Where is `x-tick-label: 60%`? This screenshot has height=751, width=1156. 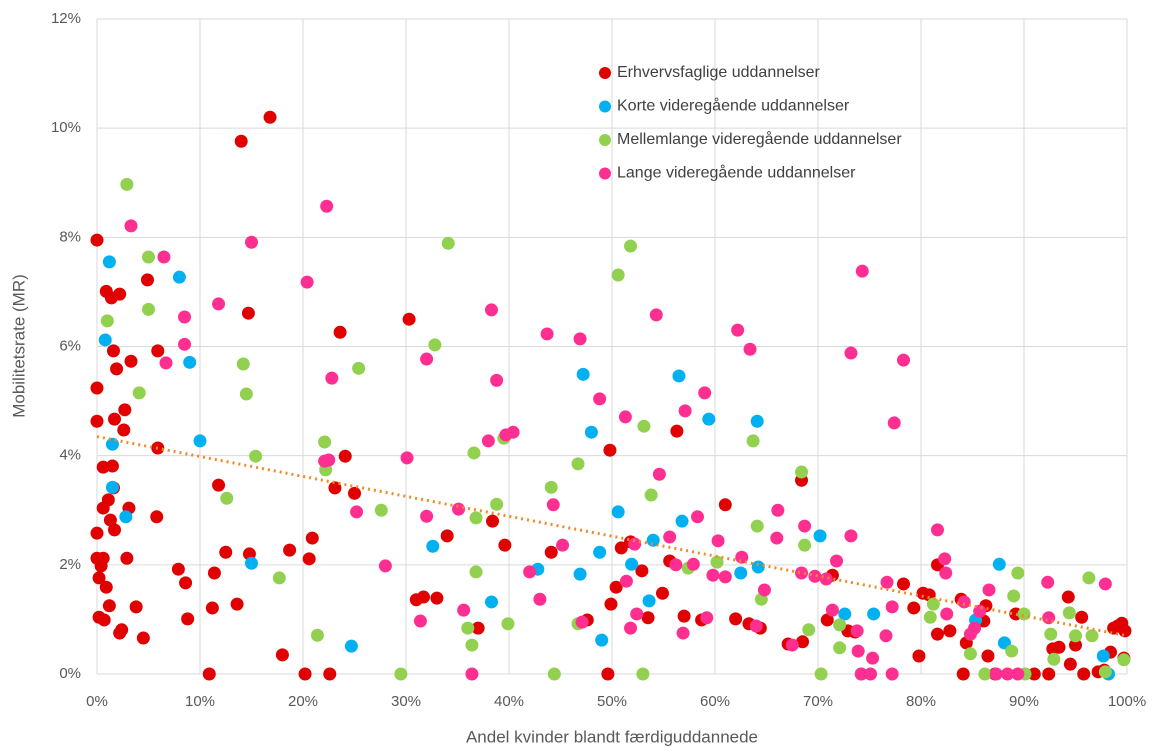
x-tick-label: 60% is located at coordinates (715, 701).